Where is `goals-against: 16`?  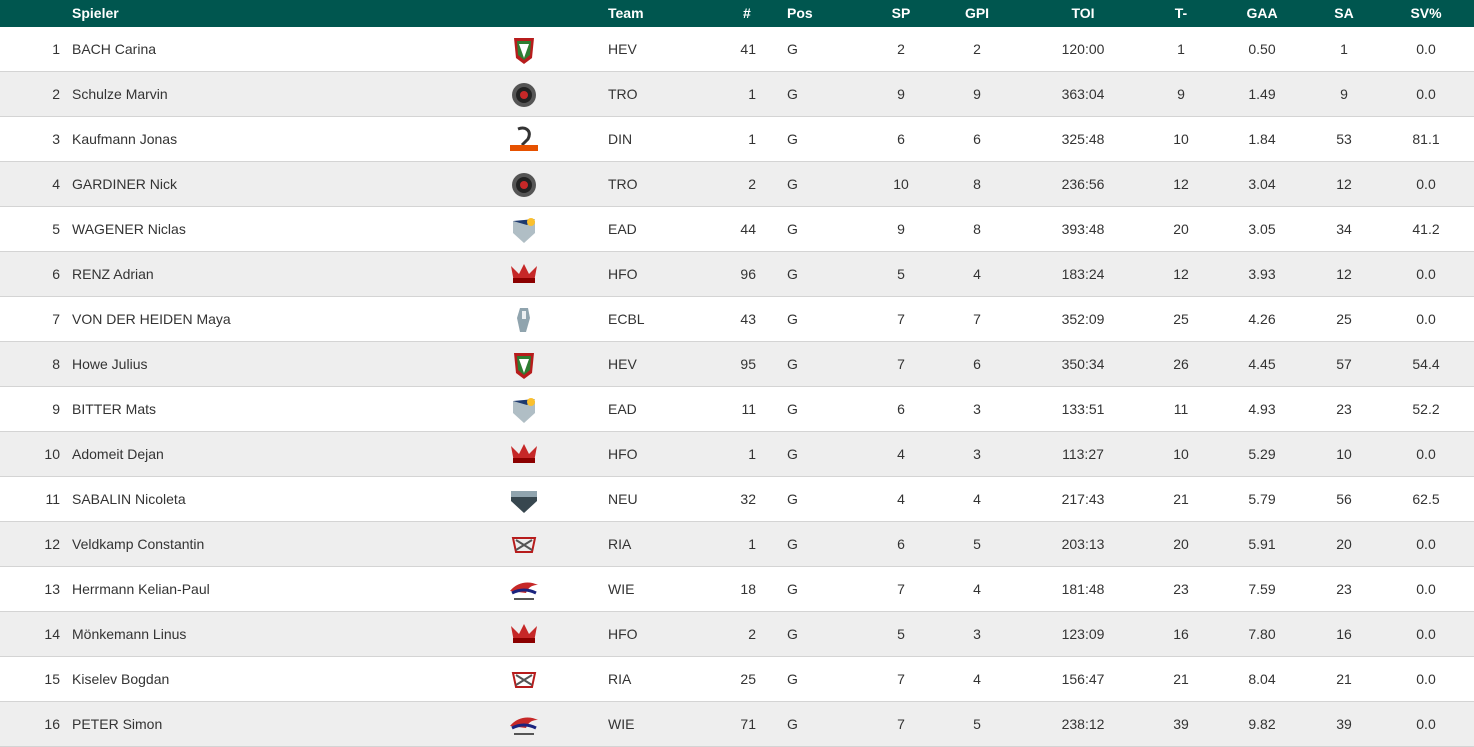 goals-against: 16 is located at coordinates (1181, 634).